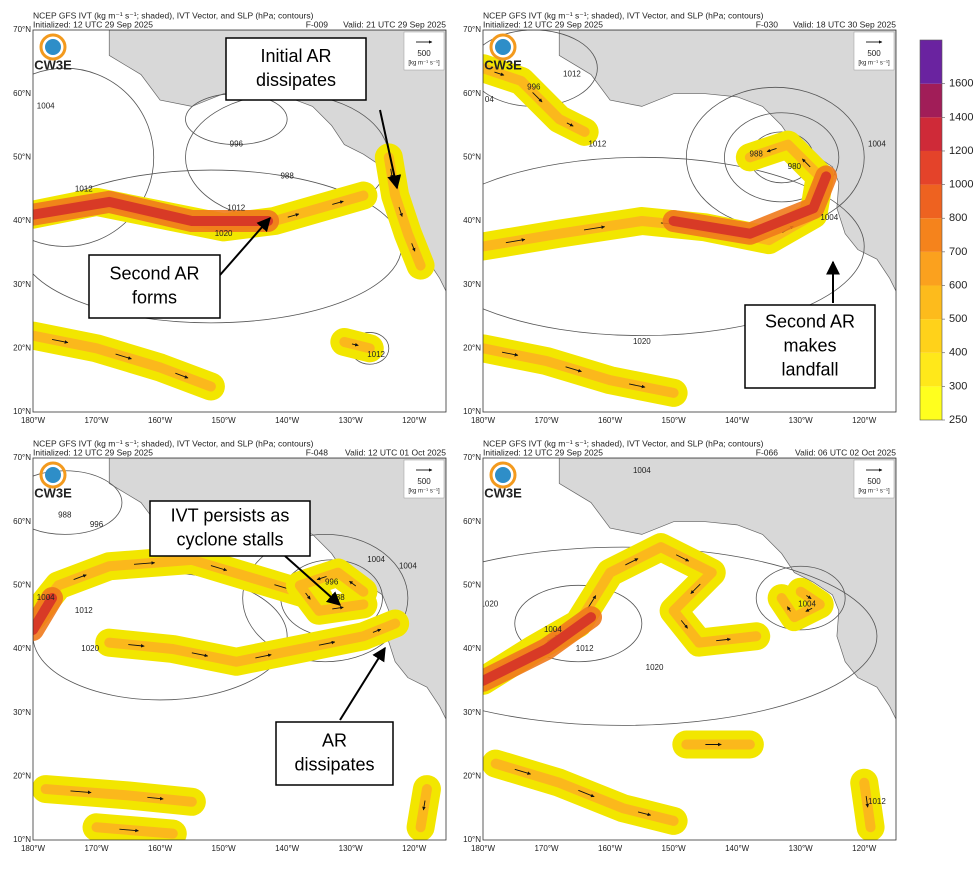 Image resolution: width=978 pixels, height=873 pixels. Describe the element at coordinates (224, 233) in the screenshot. I see `contour-label: 1020` at that location.